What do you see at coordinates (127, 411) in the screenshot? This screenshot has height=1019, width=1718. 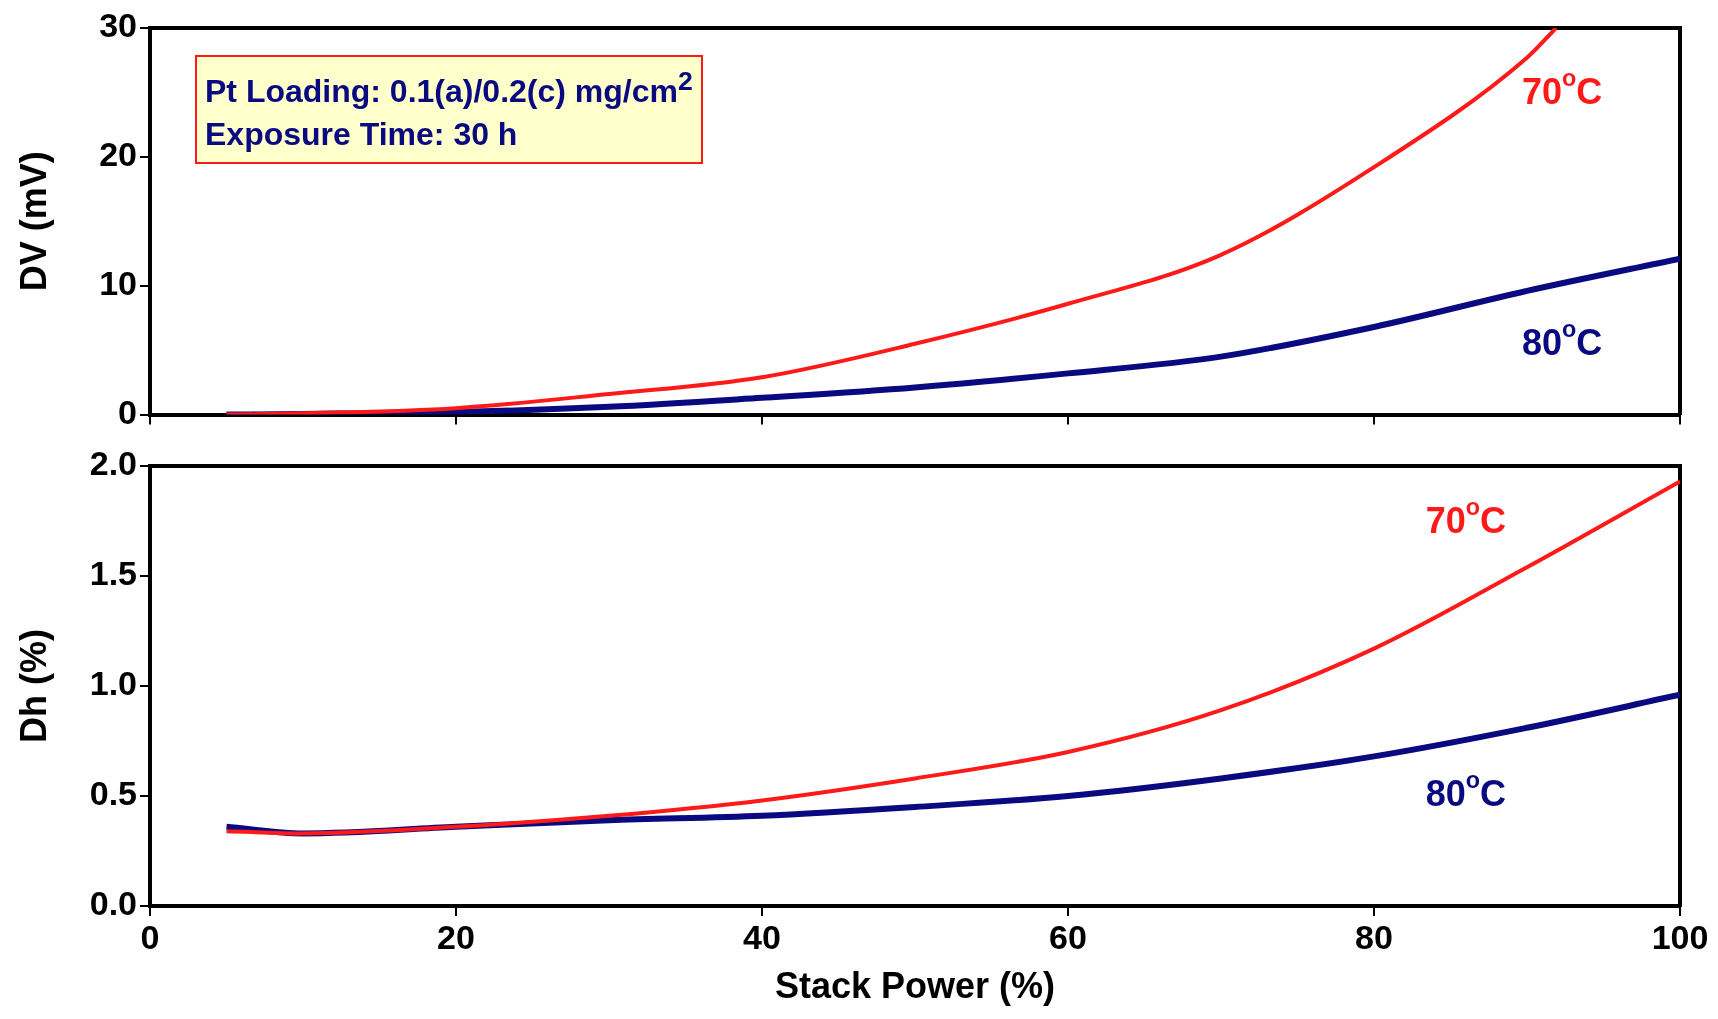 I see `y-tick-label: 0` at bounding box center [127, 411].